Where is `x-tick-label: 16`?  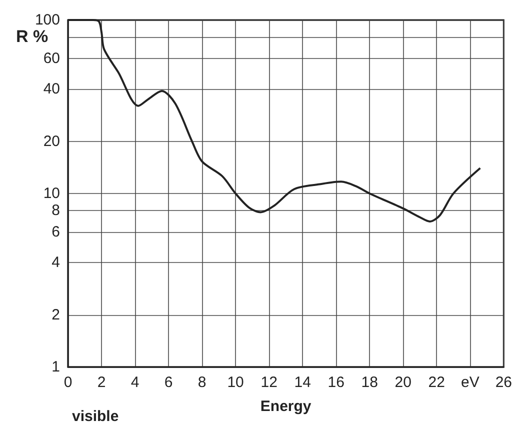 x-tick-label: 16 is located at coordinates (336, 382).